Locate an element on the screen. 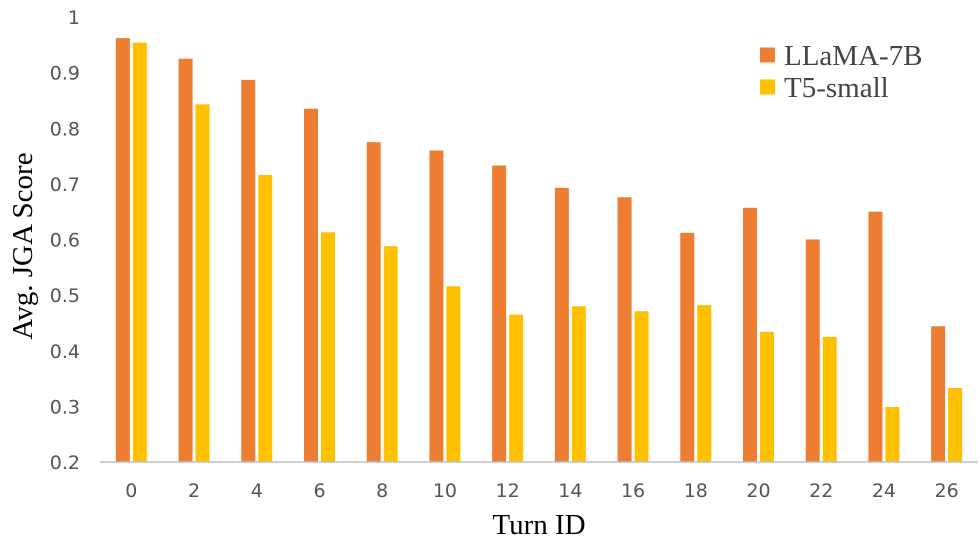 The height and width of the screenshot is (544, 980). x-tick-label: 18 is located at coordinates (696, 491).